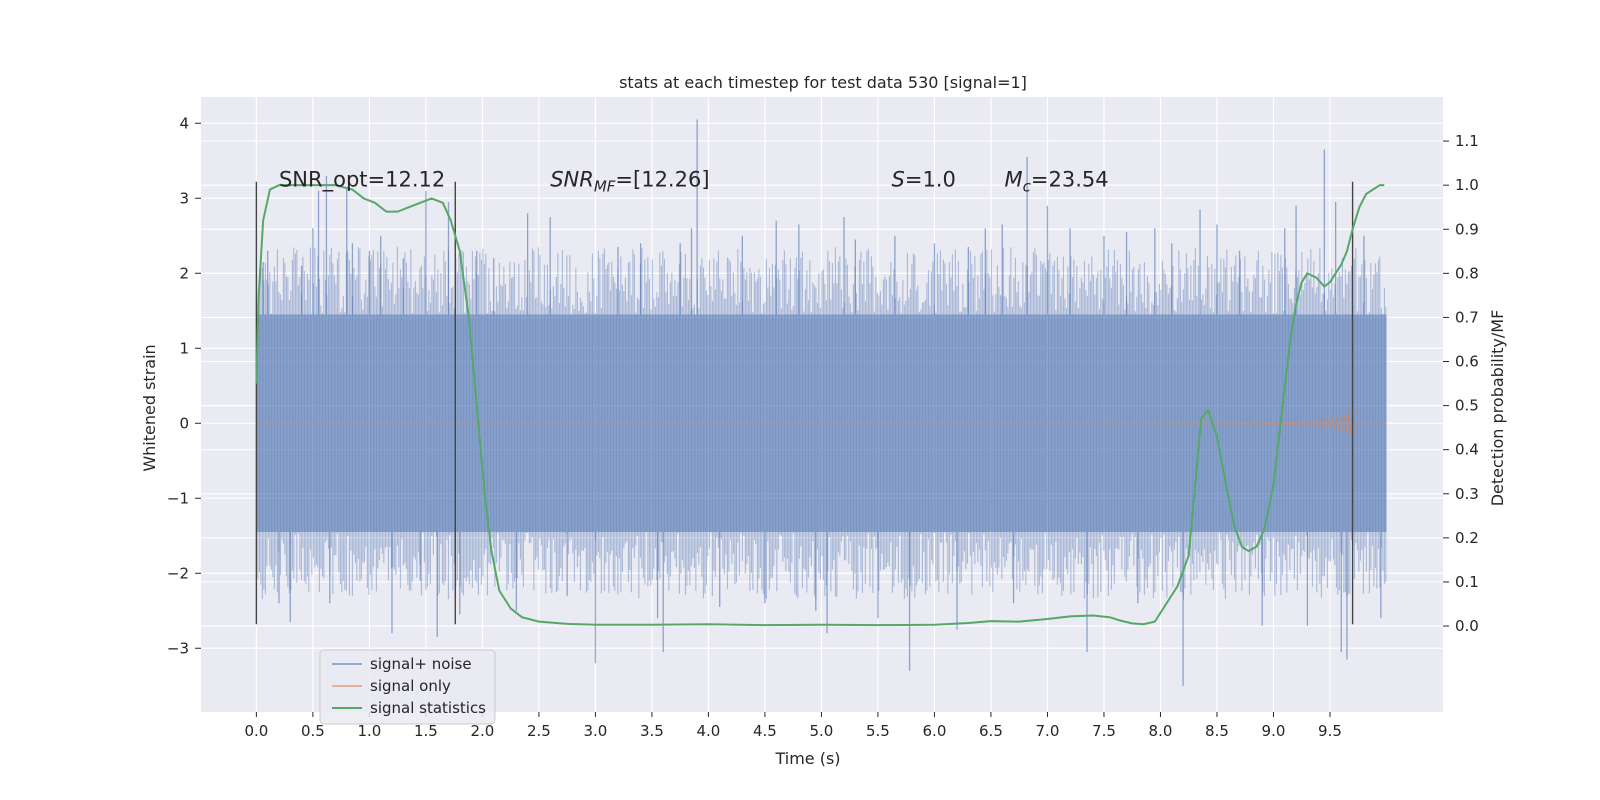  What do you see at coordinates (313, 731) in the screenshot?
I see `x-tick-label: 0.5` at bounding box center [313, 731].